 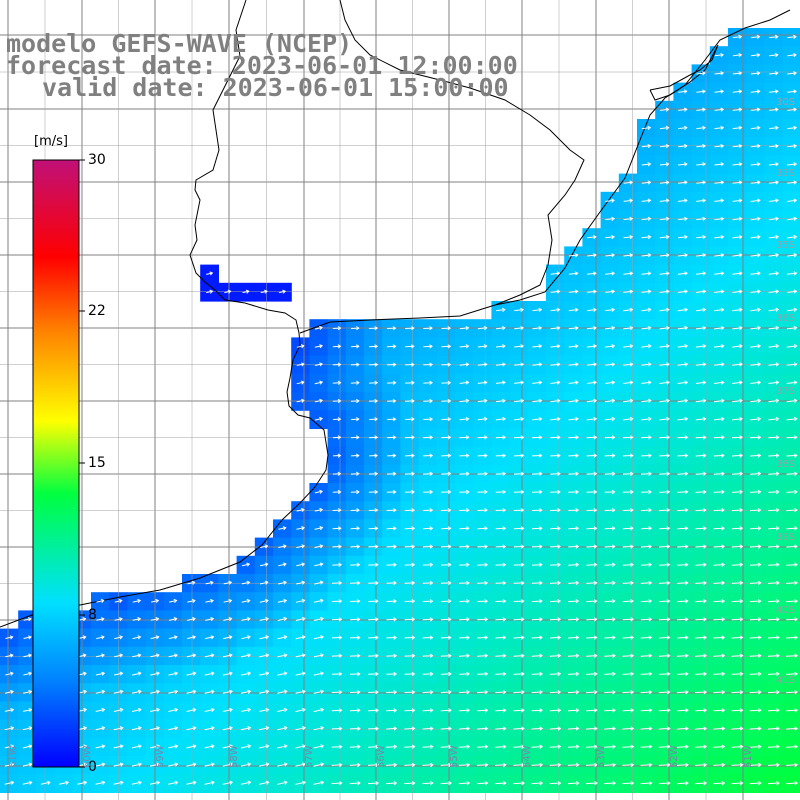 I want to click on lat-label-36s: 36S, so click(x=785, y=318).